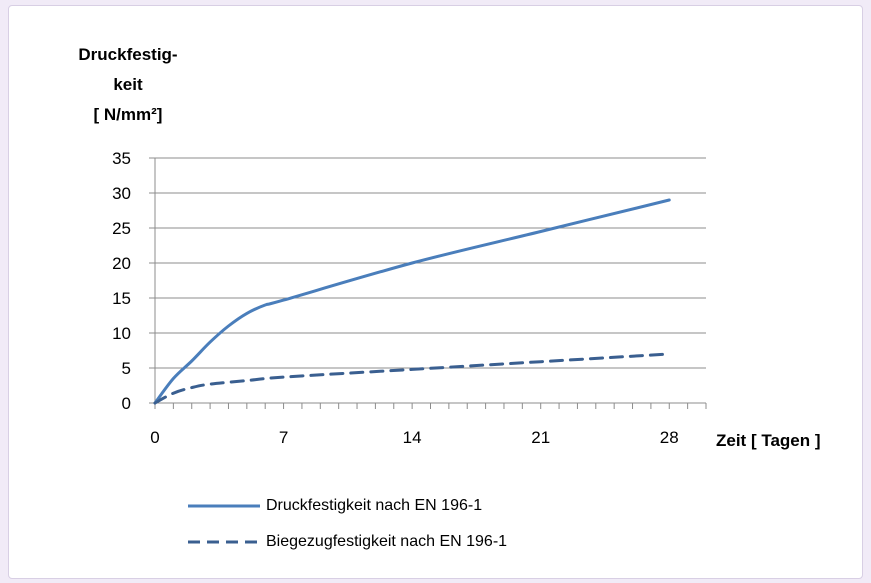  What do you see at coordinates (412, 437) in the screenshot?
I see `x-tick-label-14: 14` at bounding box center [412, 437].